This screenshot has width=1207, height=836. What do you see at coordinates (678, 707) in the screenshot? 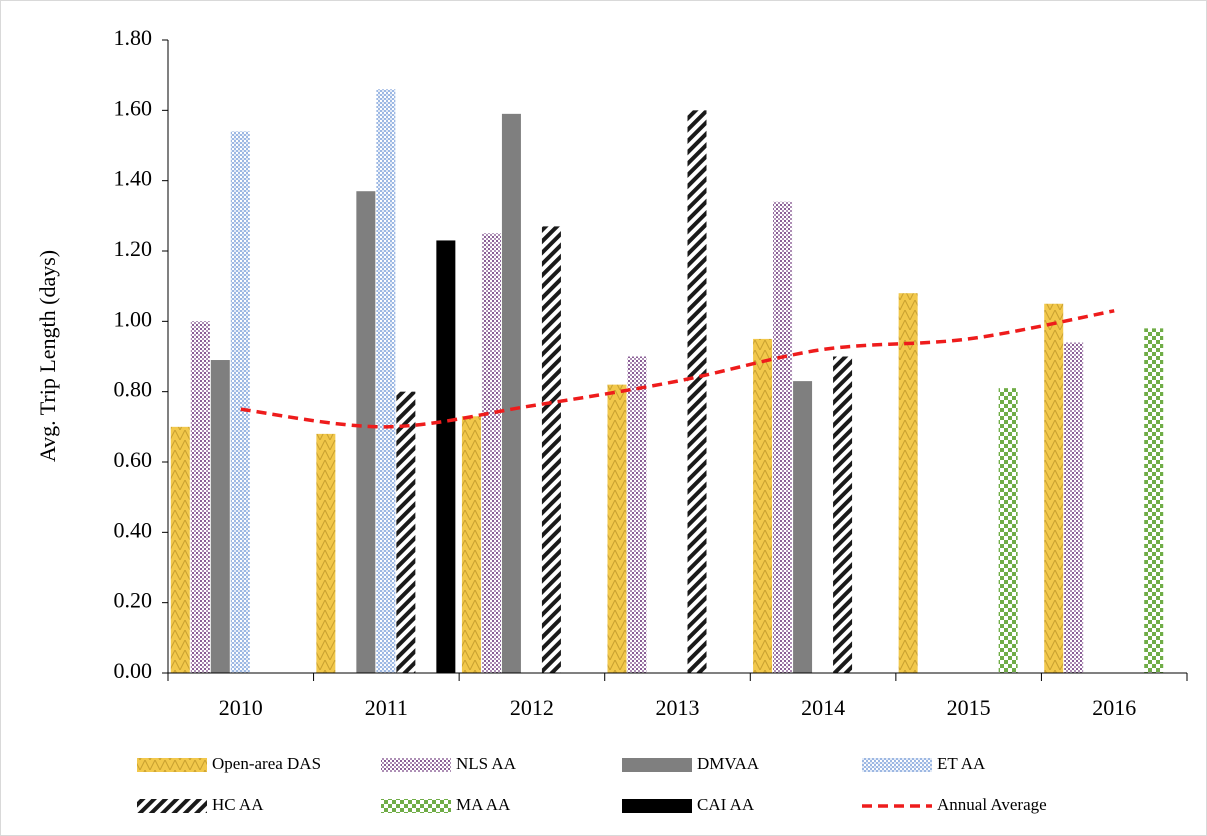
I see `x-tick-label: 2013` at bounding box center [678, 707].